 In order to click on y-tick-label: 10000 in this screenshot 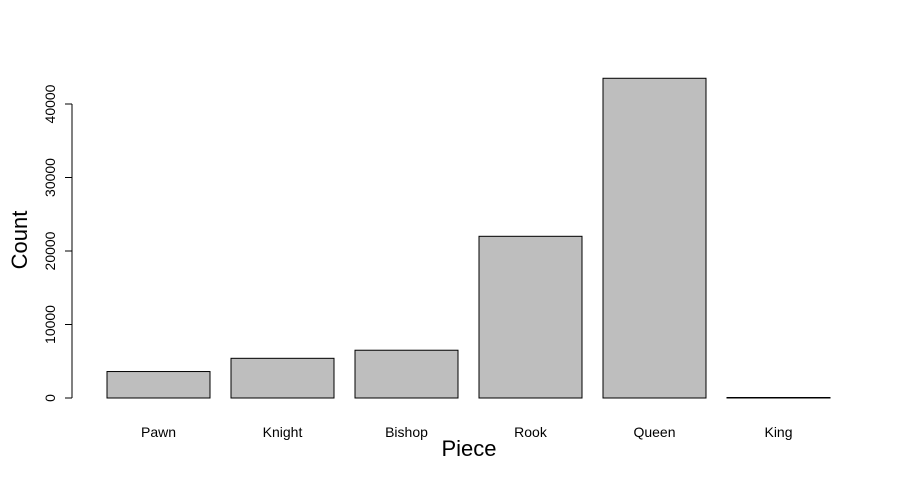, I will do `click(50, 324)`.